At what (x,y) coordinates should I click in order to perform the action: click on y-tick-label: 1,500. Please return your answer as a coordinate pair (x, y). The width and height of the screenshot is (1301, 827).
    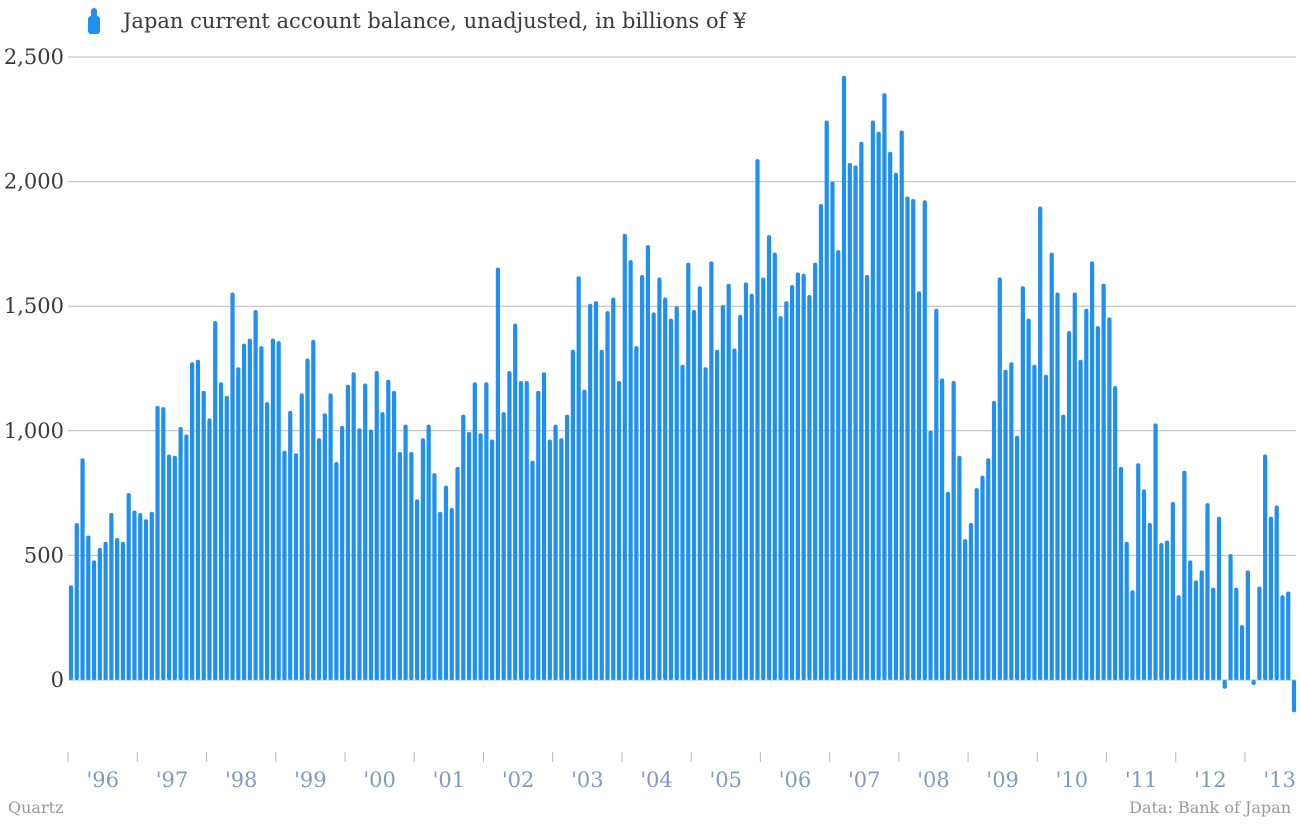
    Looking at the image, I should click on (34, 306).